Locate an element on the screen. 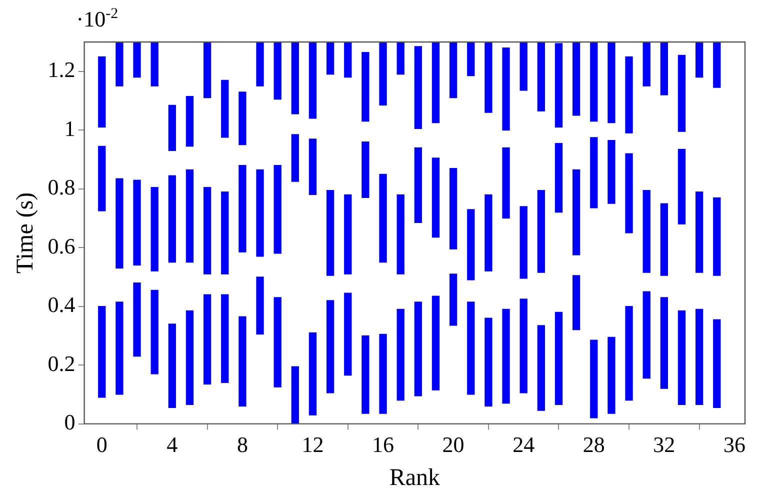 The image size is (761, 501). y-tick-label: 1.2 is located at coordinates (62, 69).